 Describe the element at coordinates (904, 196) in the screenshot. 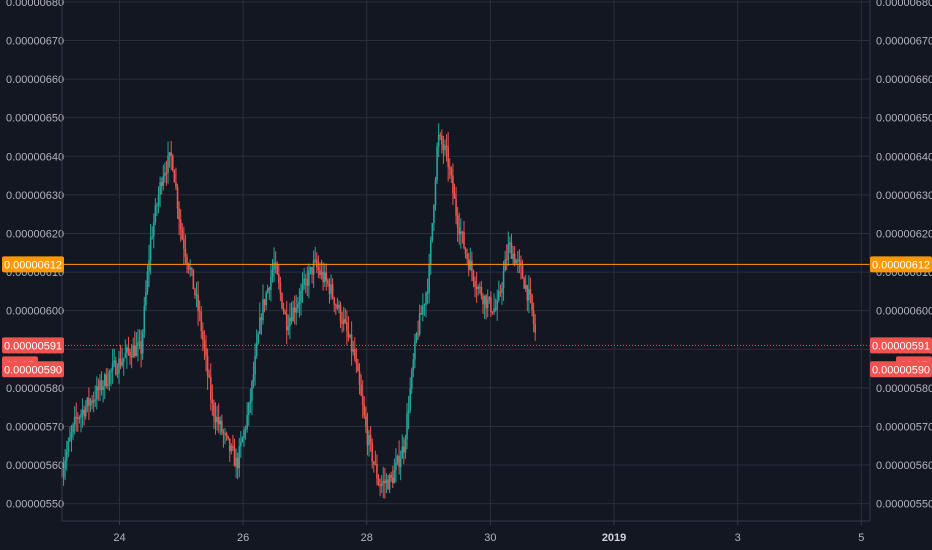

I see `right-tick-label: 0.00000630` at that location.